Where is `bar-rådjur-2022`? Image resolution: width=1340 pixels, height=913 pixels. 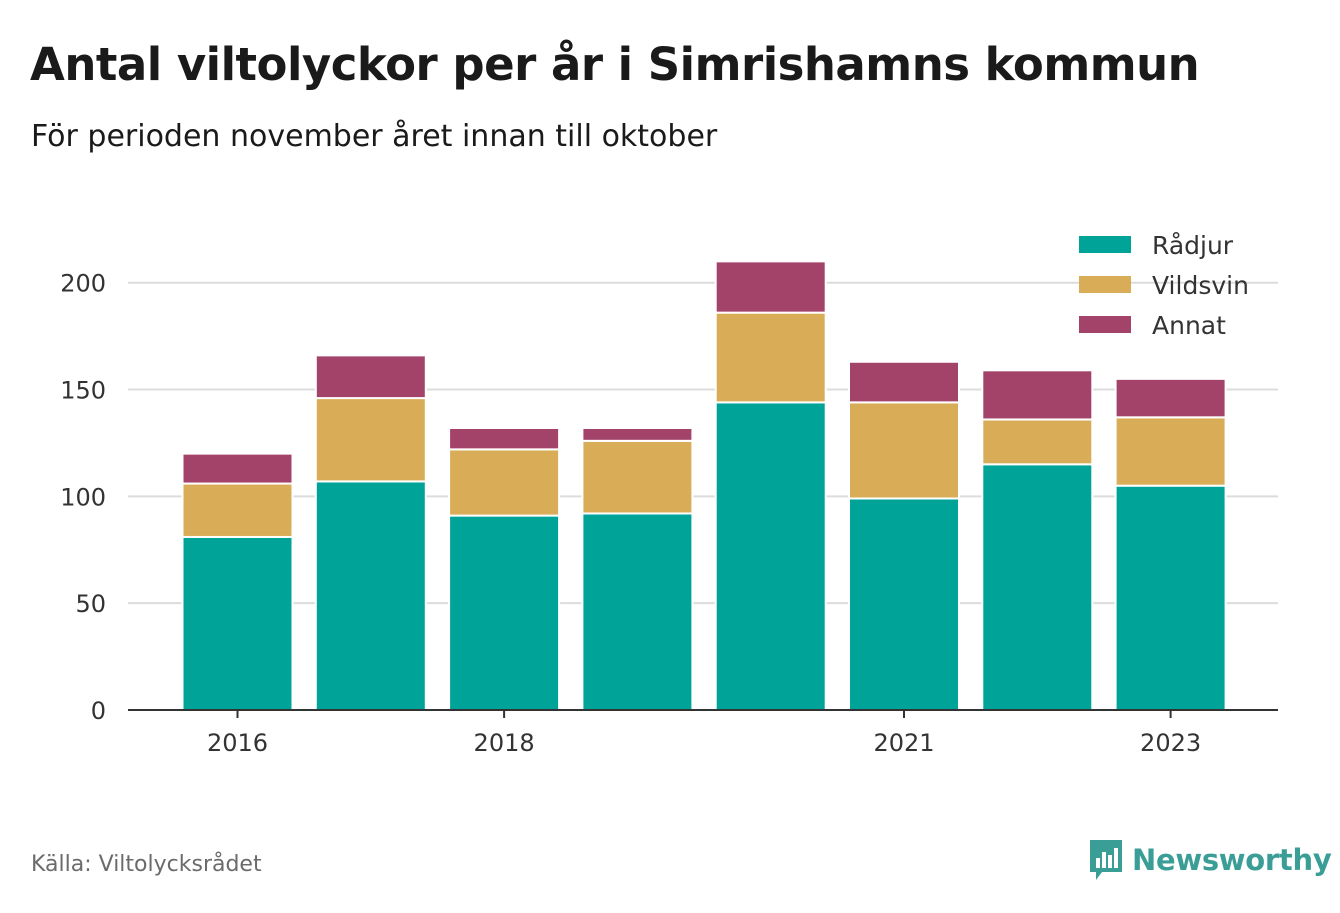
bar-rådjur-2022 is located at coordinates (1037, 587).